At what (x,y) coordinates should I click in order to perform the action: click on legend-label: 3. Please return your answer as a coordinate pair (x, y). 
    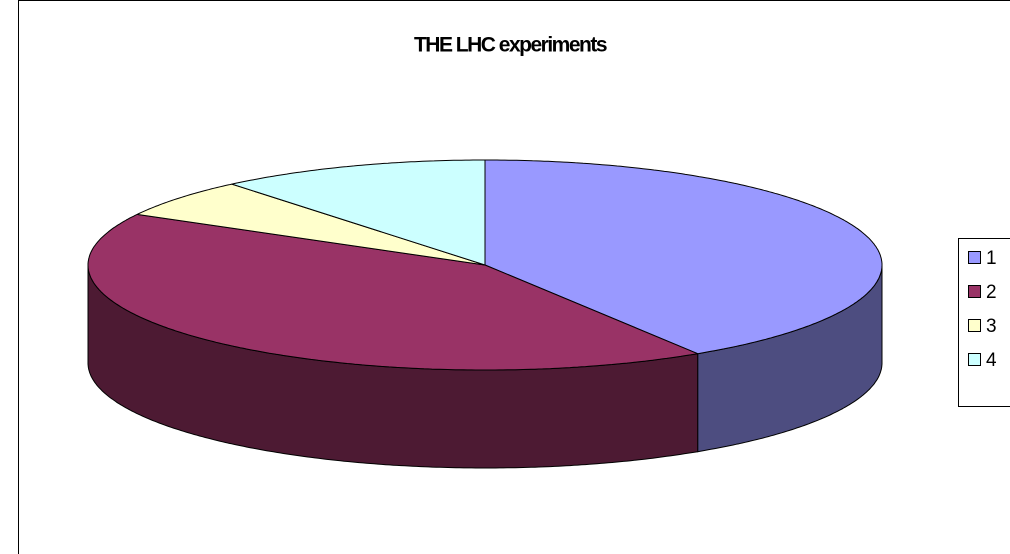
    Looking at the image, I should click on (991, 326).